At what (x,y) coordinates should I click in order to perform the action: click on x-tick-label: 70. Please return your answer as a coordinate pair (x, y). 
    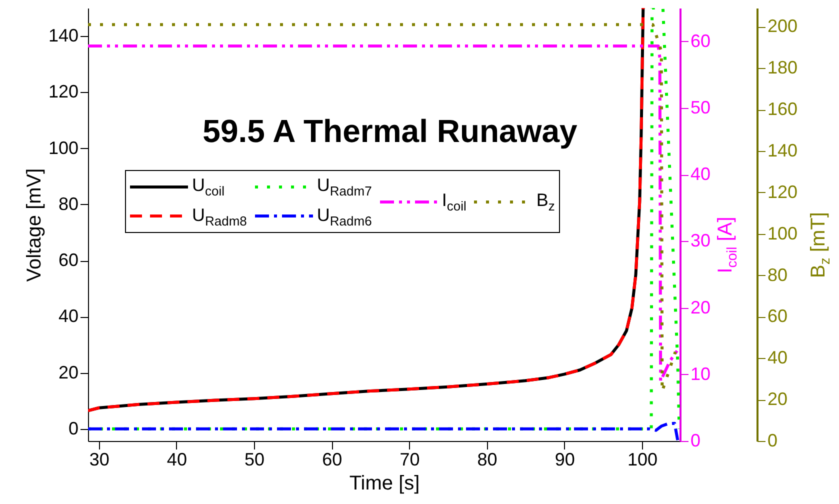
    Looking at the image, I should click on (410, 460).